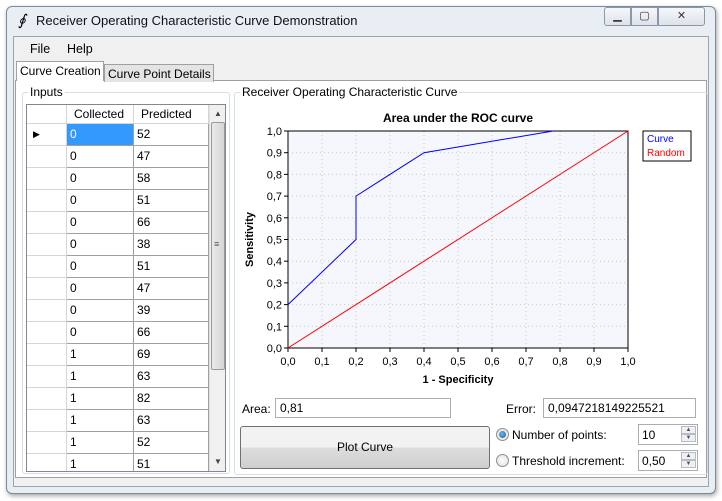  What do you see at coordinates (171, 179) in the screenshot?
I see `cell-predicted: 58` at bounding box center [171, 179].